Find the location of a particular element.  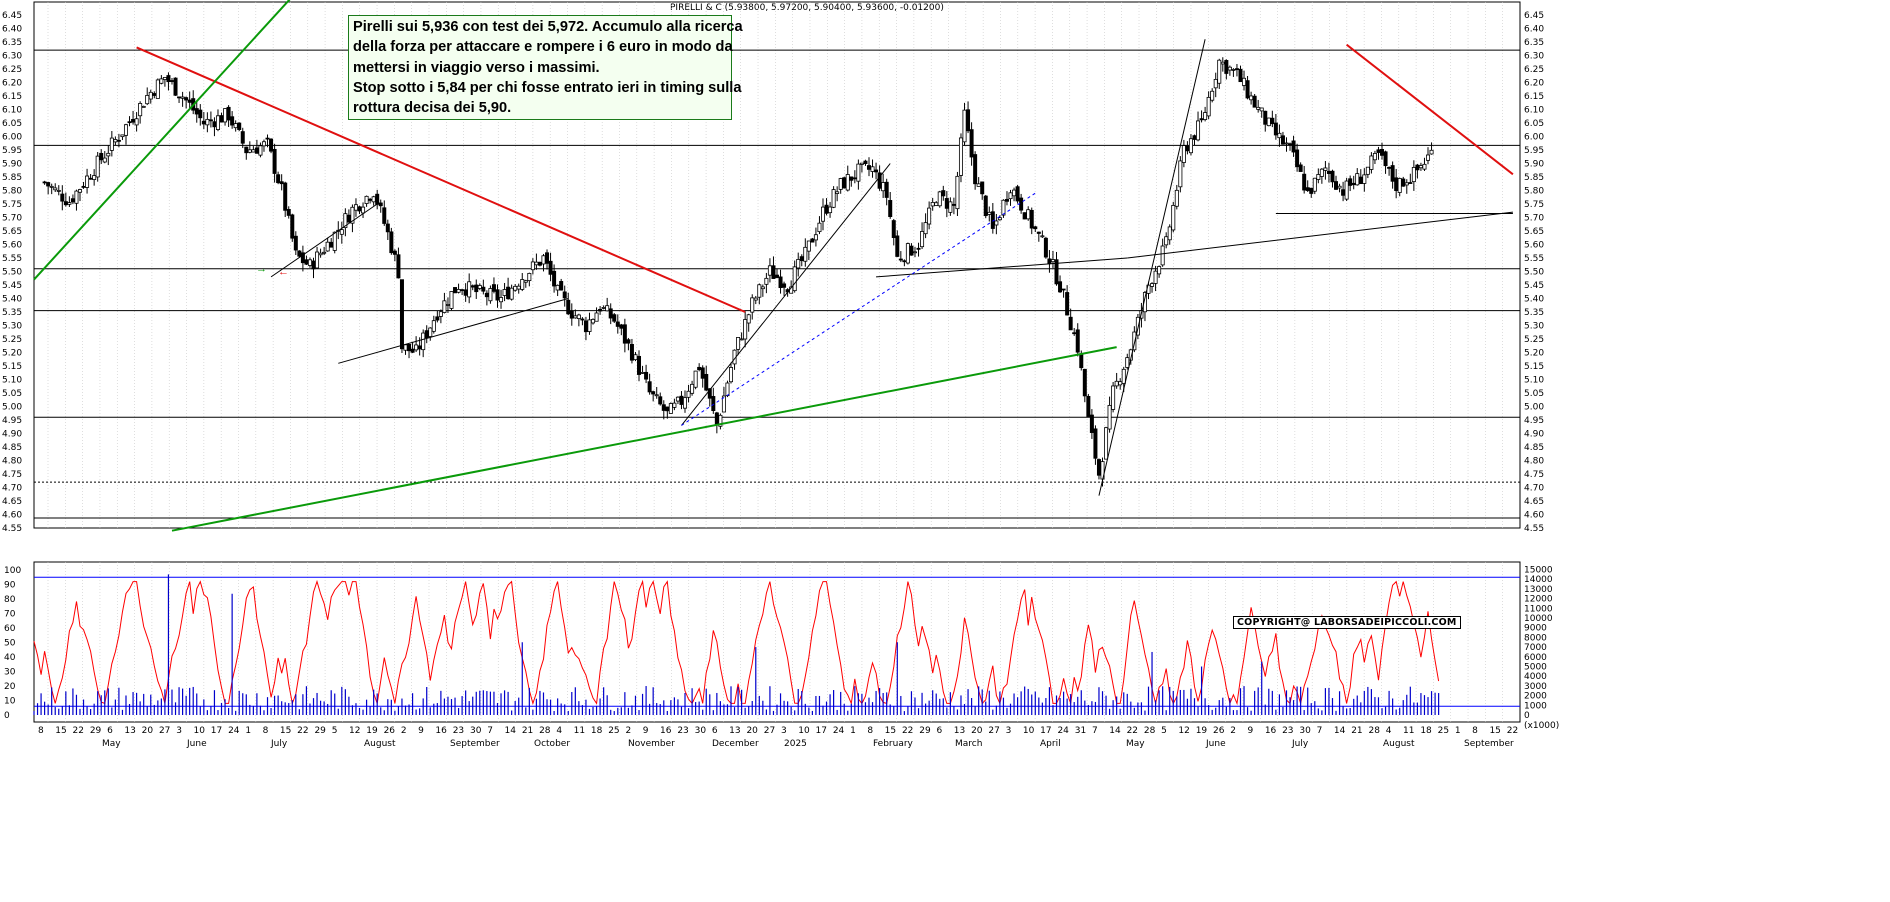

price-tick-left: 4.60 is located at coordinates (12, 516).